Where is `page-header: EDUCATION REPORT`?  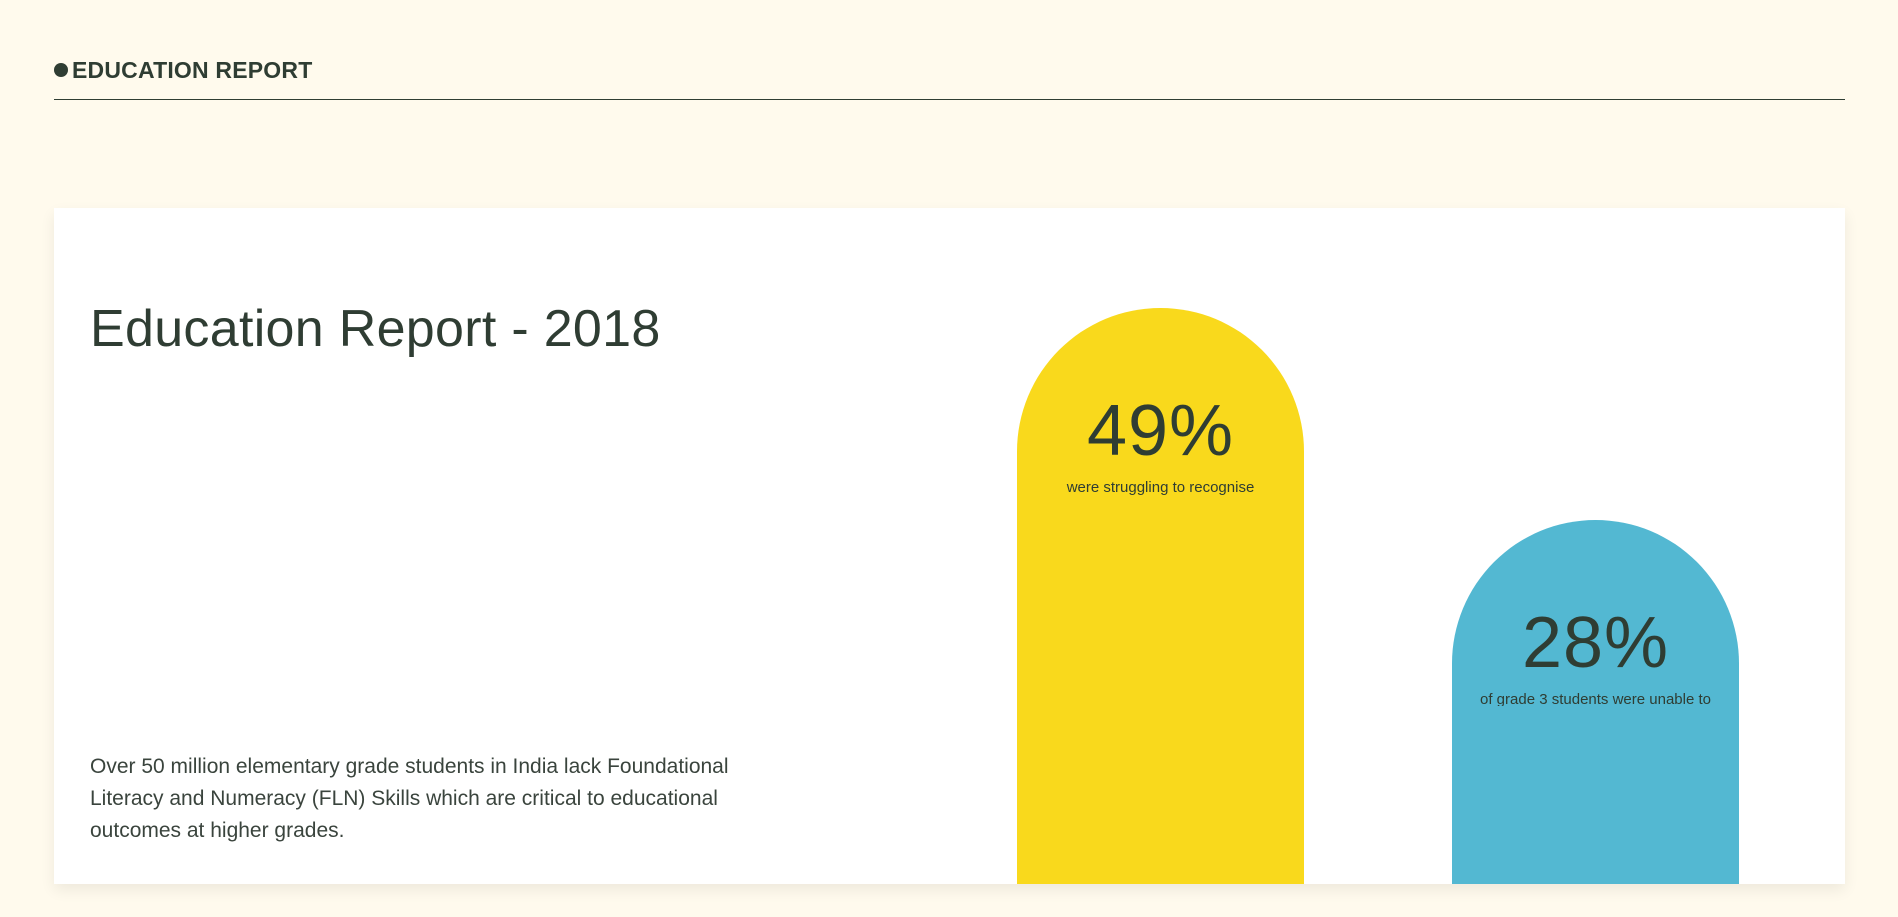 page-header: EDUCATION REPORT is located at coordinates (949, 78).